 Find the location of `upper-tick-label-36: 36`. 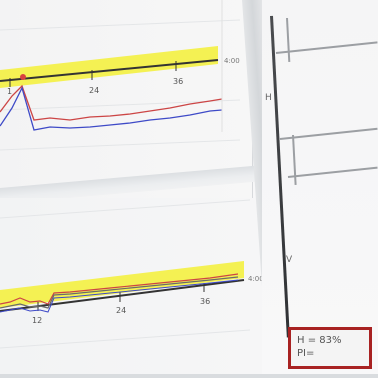

upper-tick-label-36: 36 is located at coordinates (178, 81).